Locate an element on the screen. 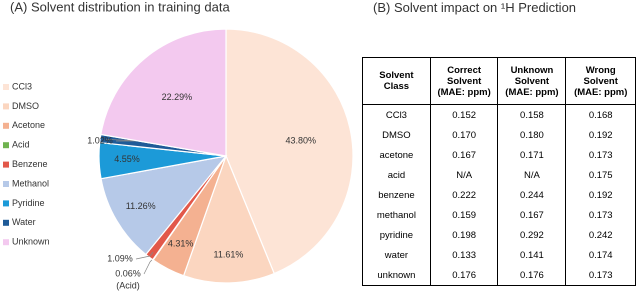 This screenshot has width=640, height=292. table-cell: 0.152 is located at coordinates (463, 114).